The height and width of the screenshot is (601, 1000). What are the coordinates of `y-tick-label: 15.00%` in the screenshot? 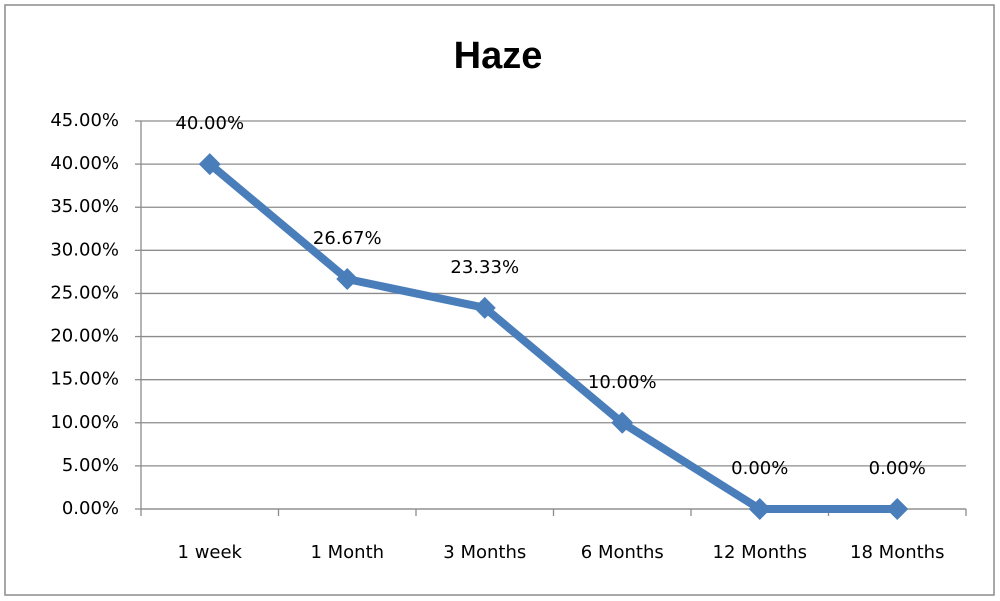 It's located at (84, 379).